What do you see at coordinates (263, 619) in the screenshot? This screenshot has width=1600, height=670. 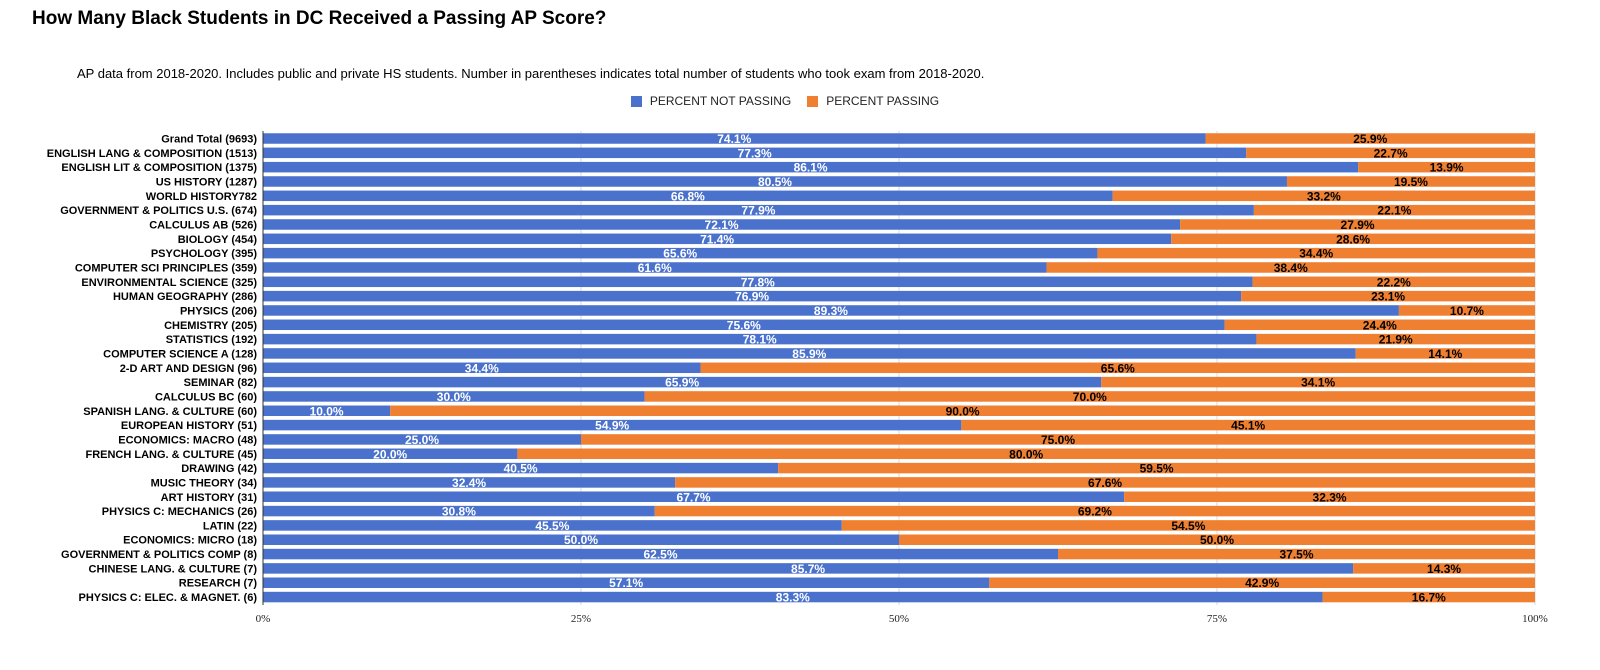 I see `x-tick-label: 0%` at bounding box center [263, 619].